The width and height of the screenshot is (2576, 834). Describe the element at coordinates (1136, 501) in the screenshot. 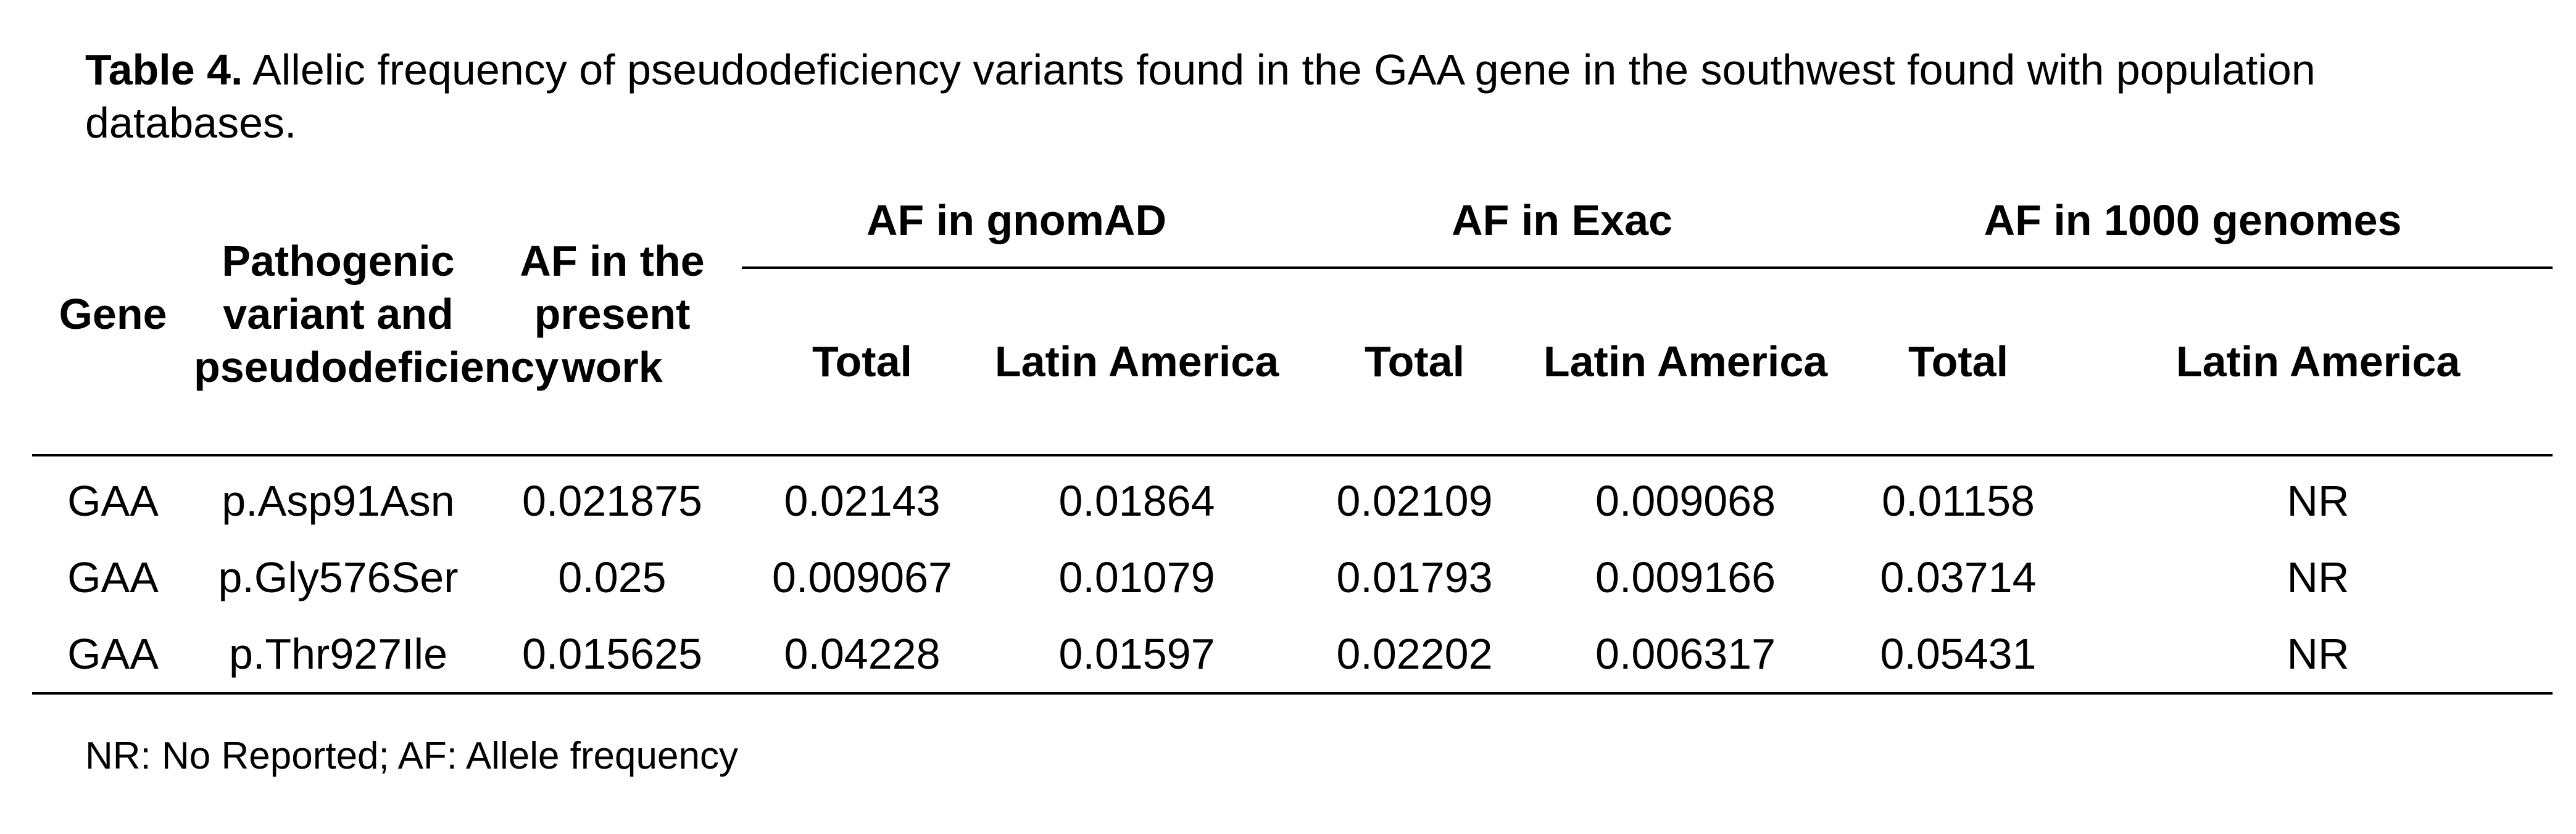

I see `cell-gnomad-latin-america: 0.01864` at that location.